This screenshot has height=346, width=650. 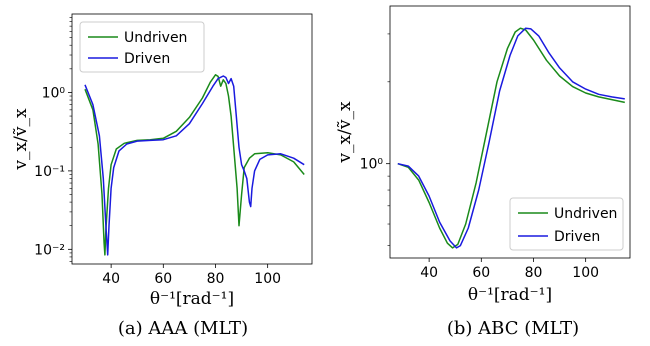 I want to click on panel-b-legend-driven-label: Driven, so click(x=577, y=237).